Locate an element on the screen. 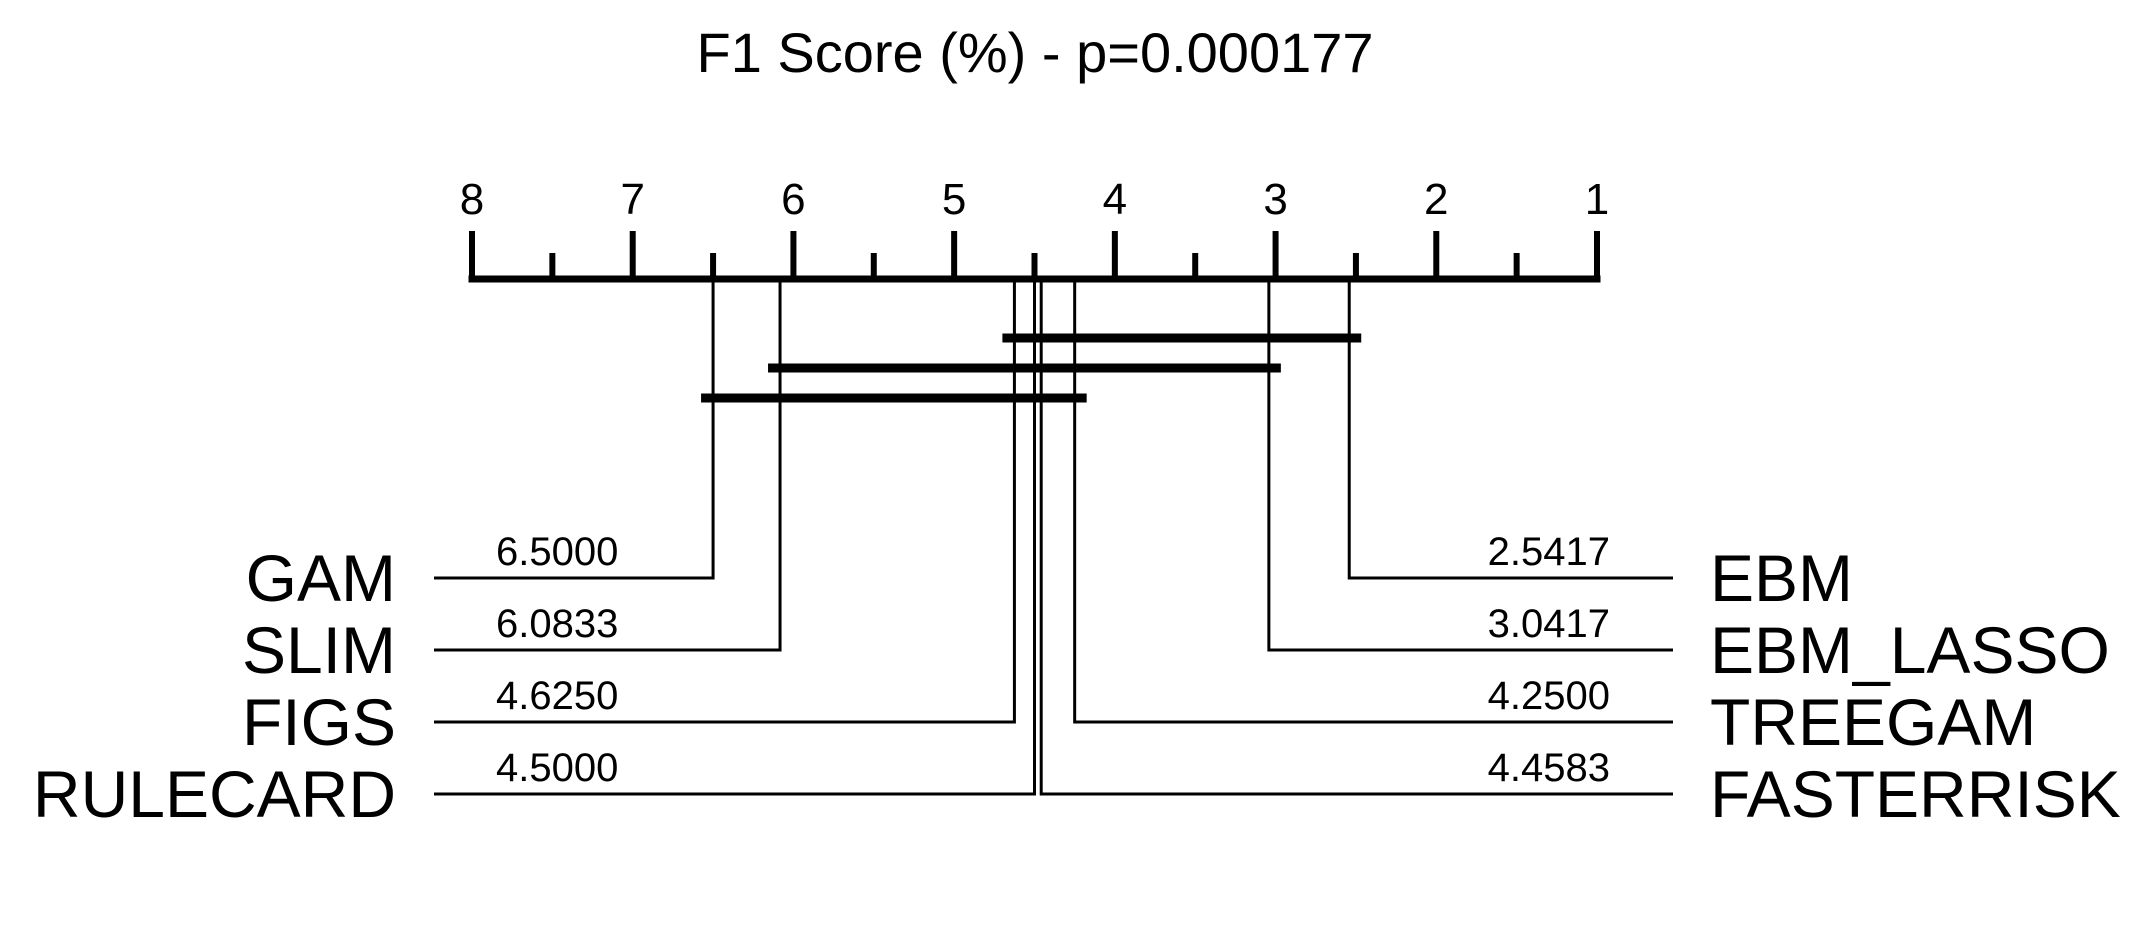 This screenshot has height=938, width=2153. axis-tick-label: 7 is located at coordinates (632, 199).